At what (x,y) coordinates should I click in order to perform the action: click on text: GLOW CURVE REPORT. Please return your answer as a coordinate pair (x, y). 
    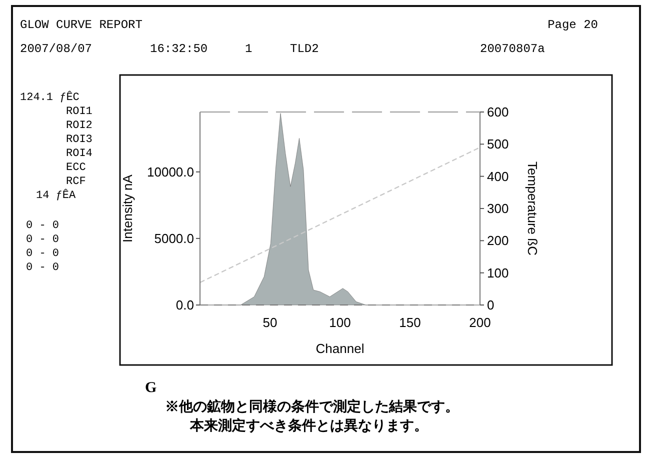
    Looking at the image, I should click on (81, 25).